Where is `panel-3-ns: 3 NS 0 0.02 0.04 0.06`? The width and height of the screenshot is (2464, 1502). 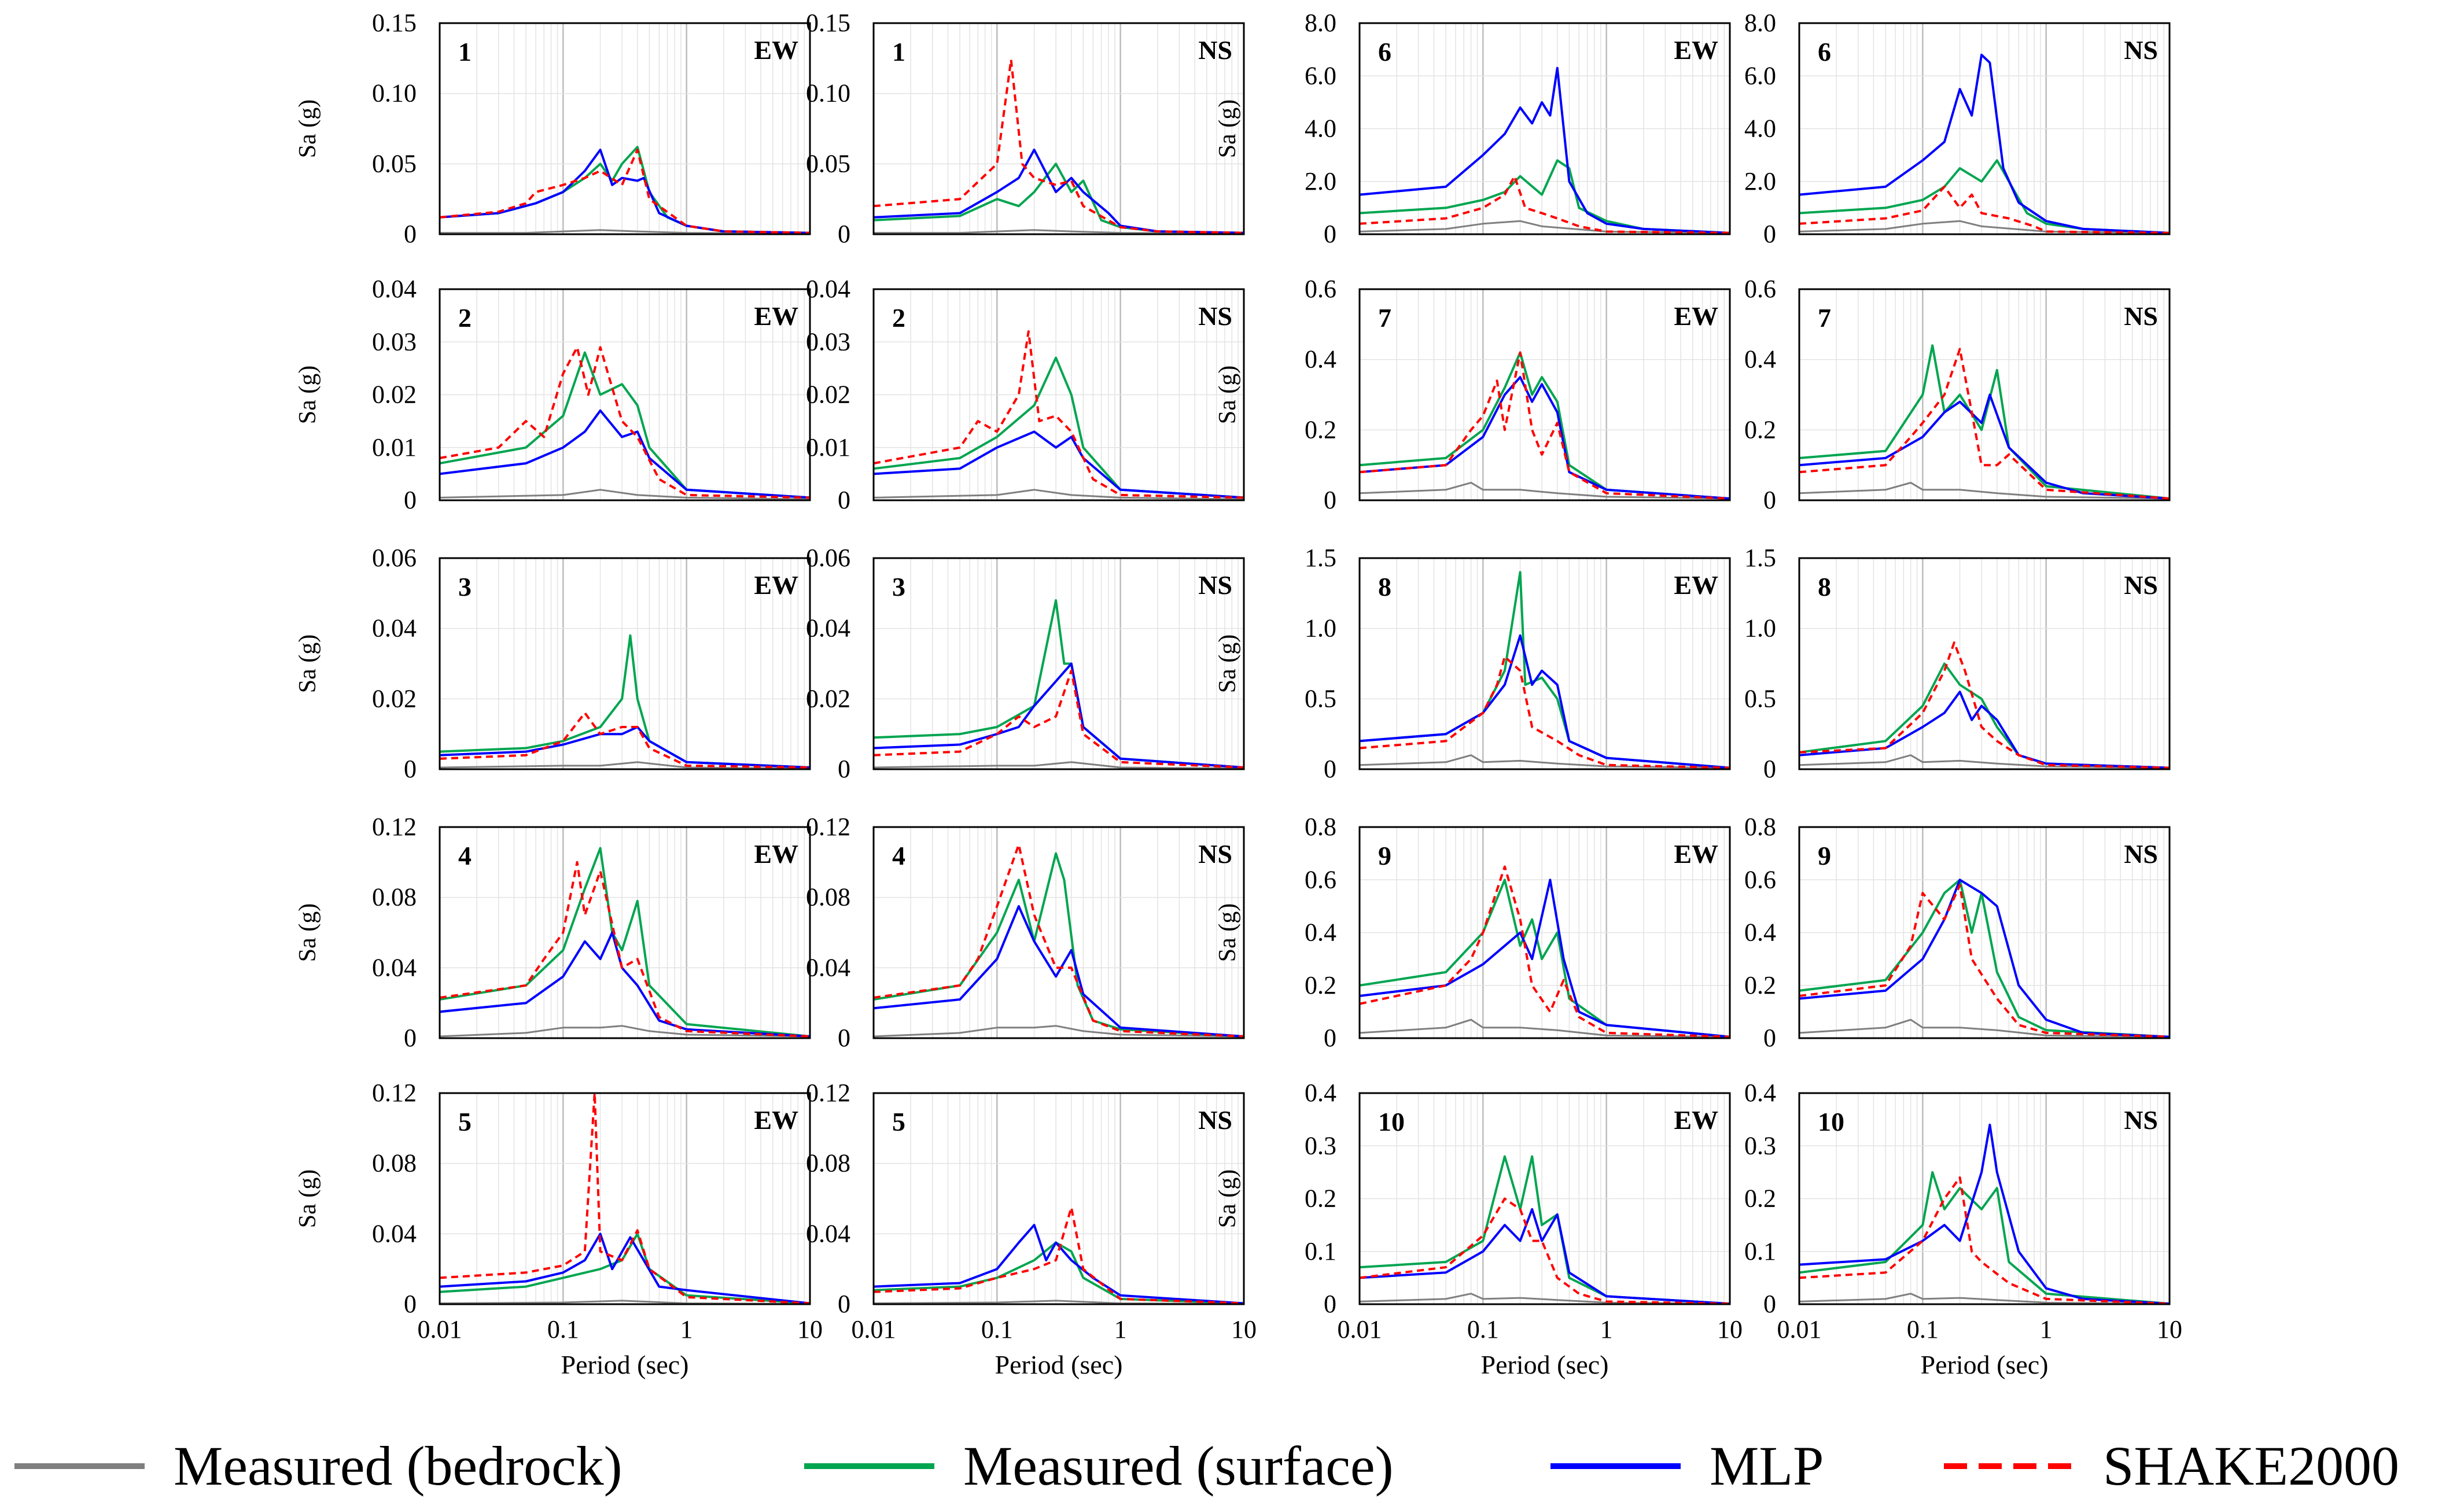
panel-3-ns: 3 NS 0 0.02 0.04 0.06 is located at coordinates (1025, 663).